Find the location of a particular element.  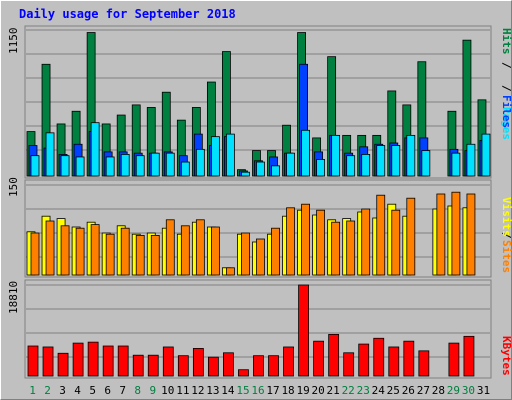

sep-3: / is located at coordinates (506, 235).